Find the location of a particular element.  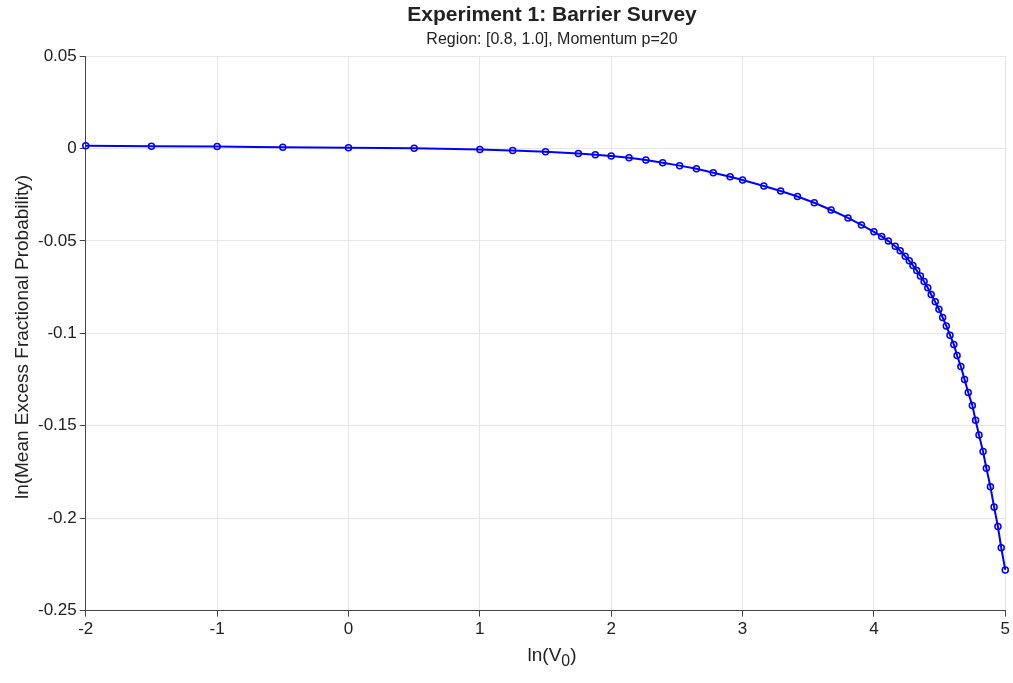

y-tick-label: 0 is located at coordinates (72, 148).